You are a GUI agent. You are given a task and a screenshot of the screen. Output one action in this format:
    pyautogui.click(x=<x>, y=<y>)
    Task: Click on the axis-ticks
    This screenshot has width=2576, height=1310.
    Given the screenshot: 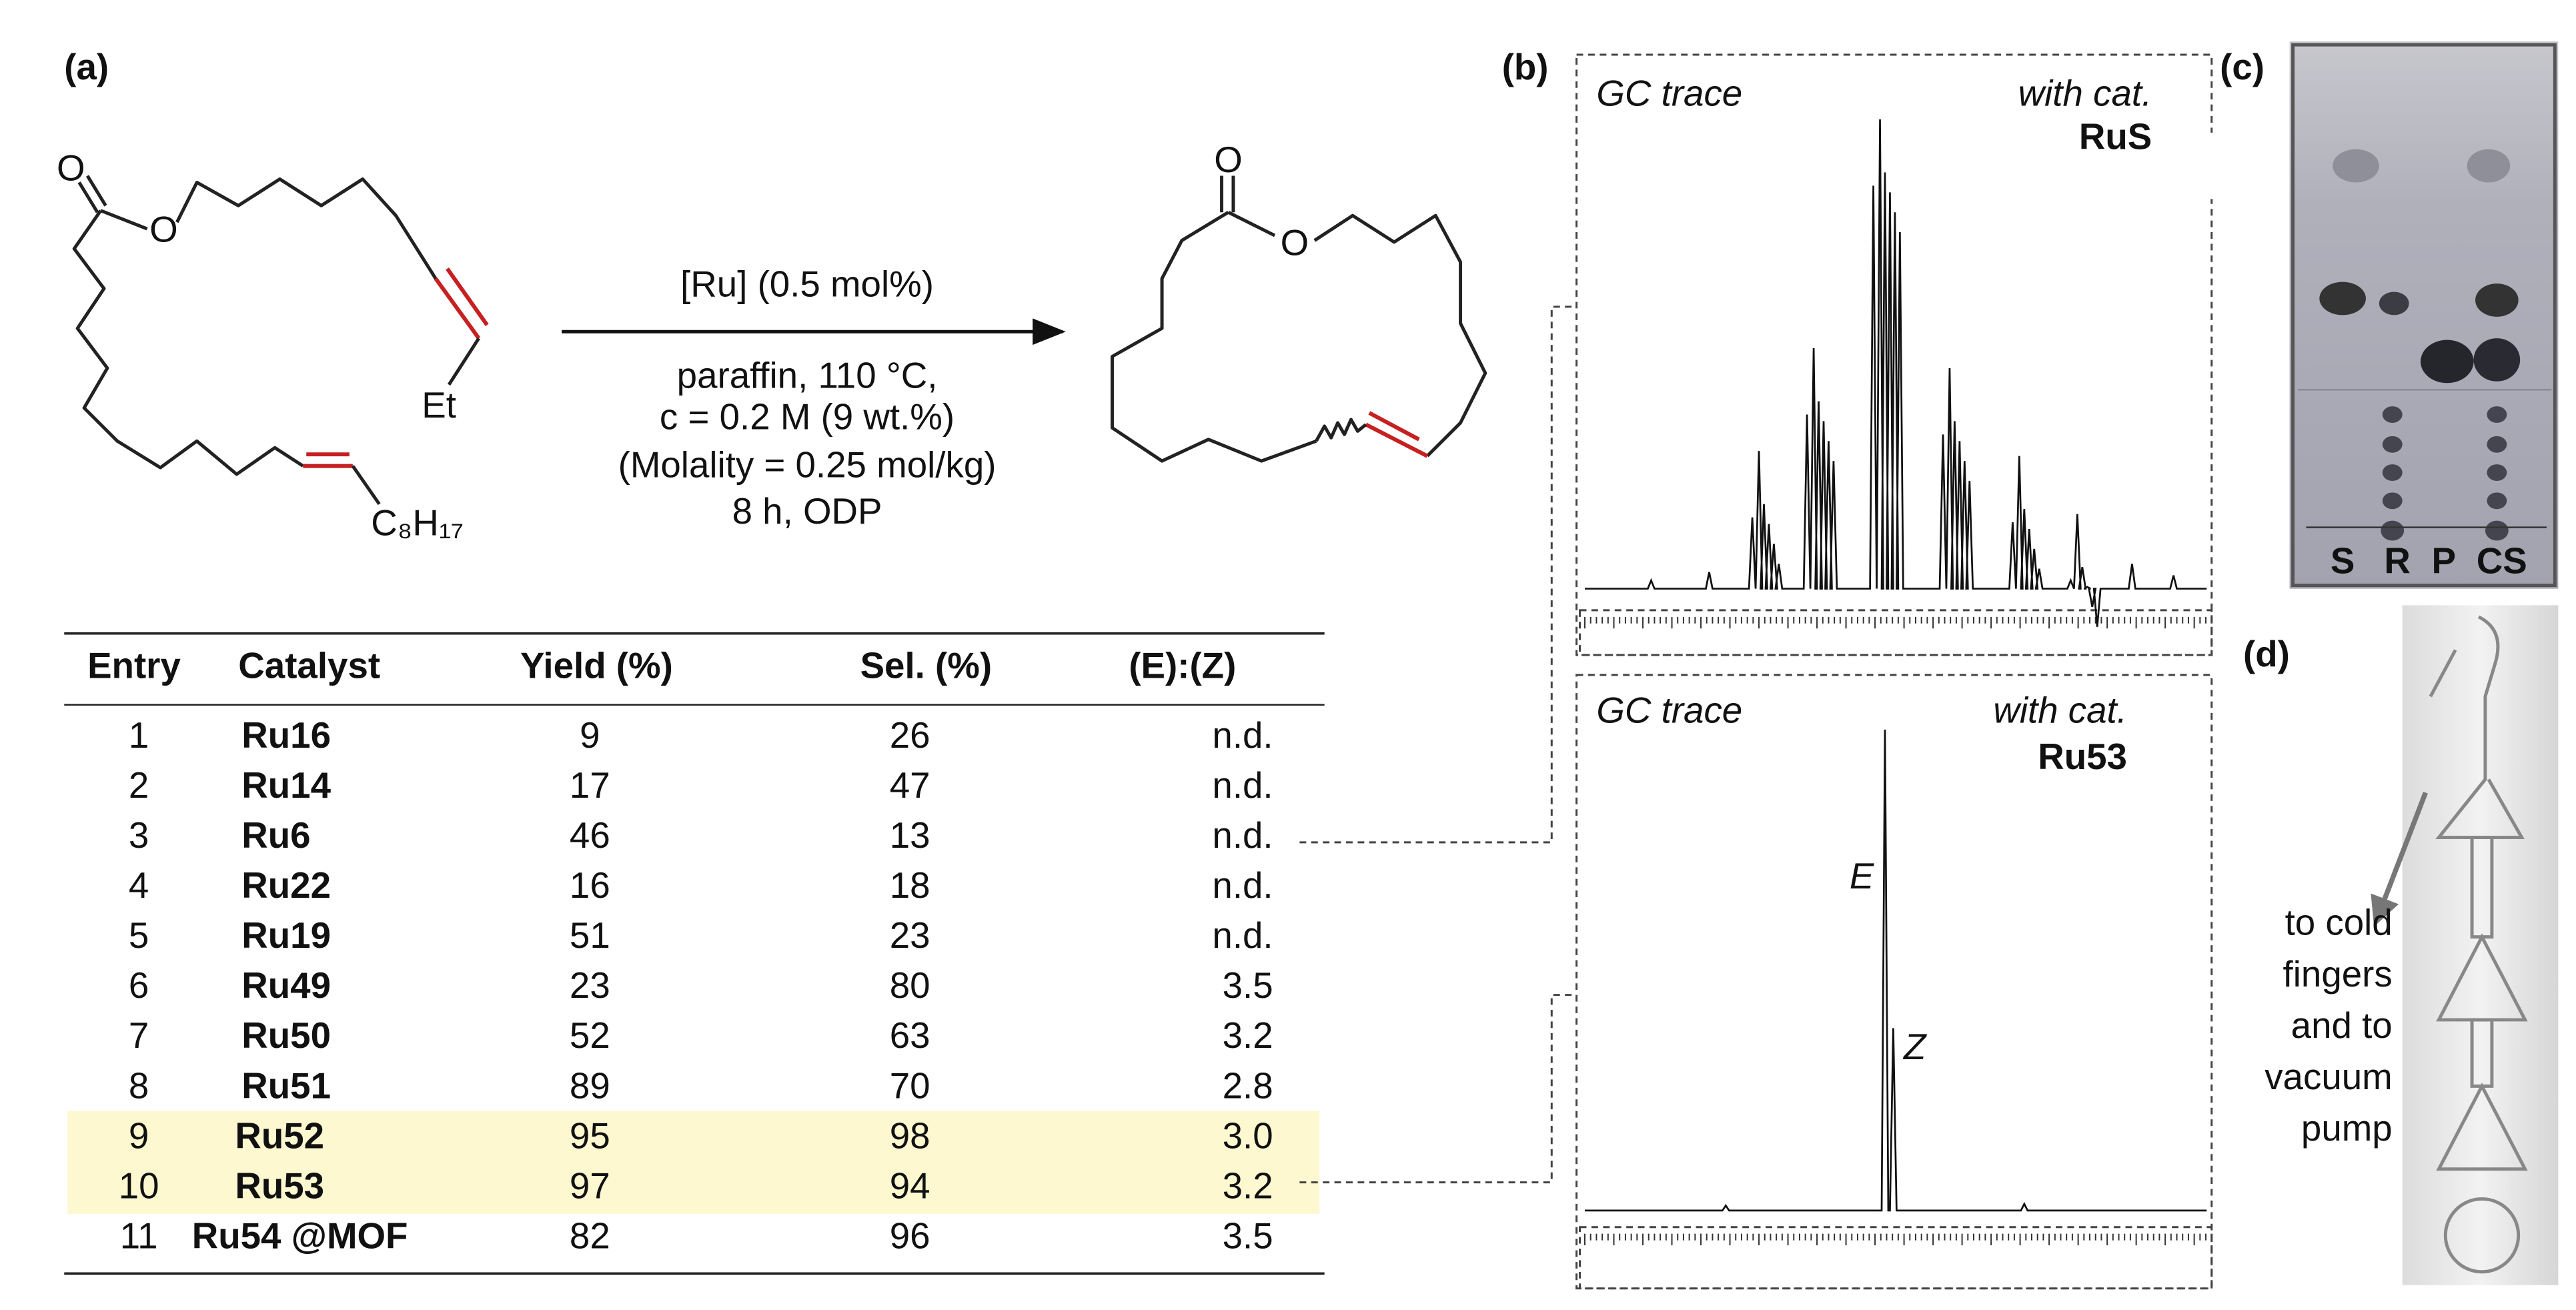 What is the action you would take?
    pyautogui.click(x=1895, y=931)
    